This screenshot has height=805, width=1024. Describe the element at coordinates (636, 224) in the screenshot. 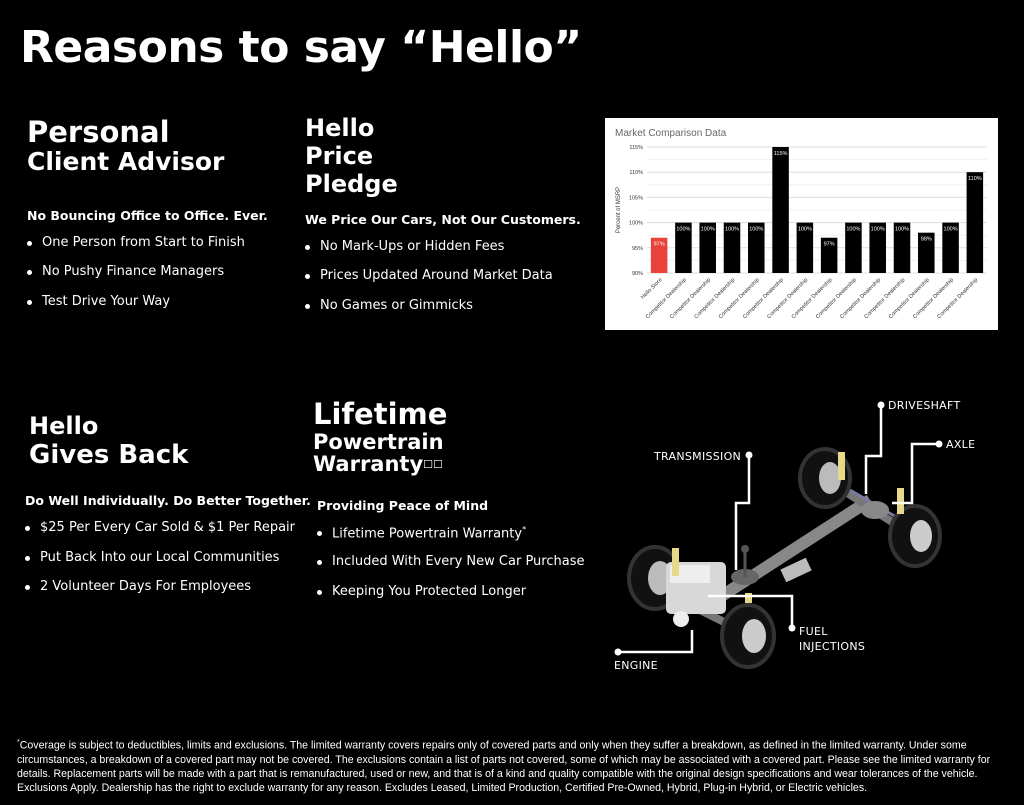

I see `y-tick-label: 100%` at that location.